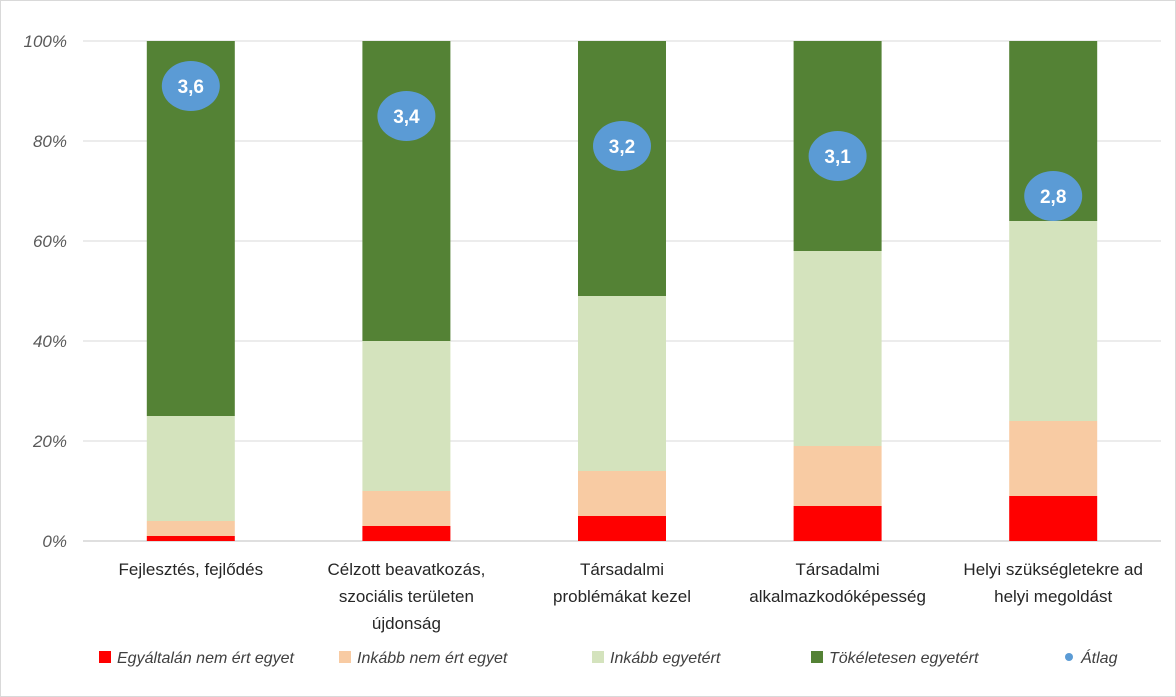 The image size is (1176, 697). What do you see at coordinates (1053, 569) in the screenshot?
I see `category-label: Helyi szükségletekre ad` at bounding box center [1053, 569].